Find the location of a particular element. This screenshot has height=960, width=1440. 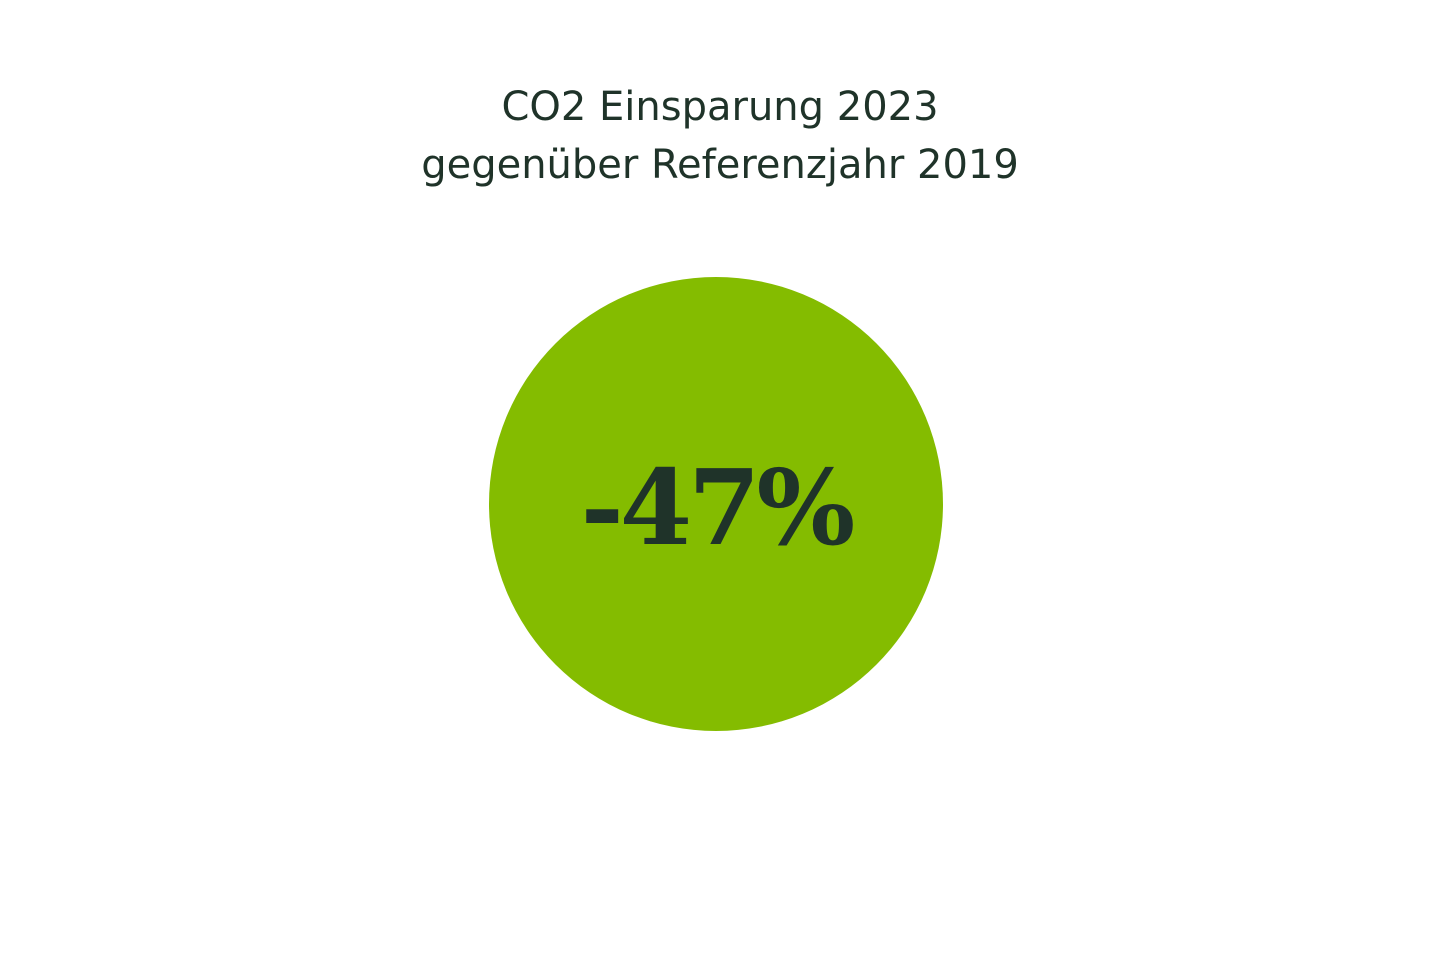

chart-title-line-1: CO2 Einsparung 2023 is located at coordinates (720, 107).